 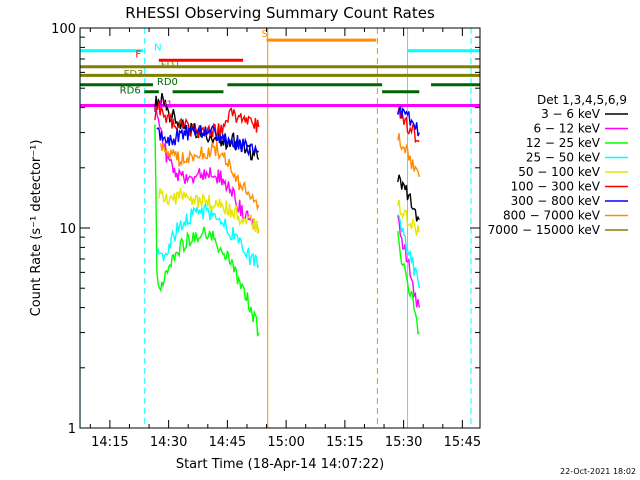 What do you see at coordinates (72, 429) in the screenshot?
I see `y-tick-label: 1` at bounding box center [72, 429].